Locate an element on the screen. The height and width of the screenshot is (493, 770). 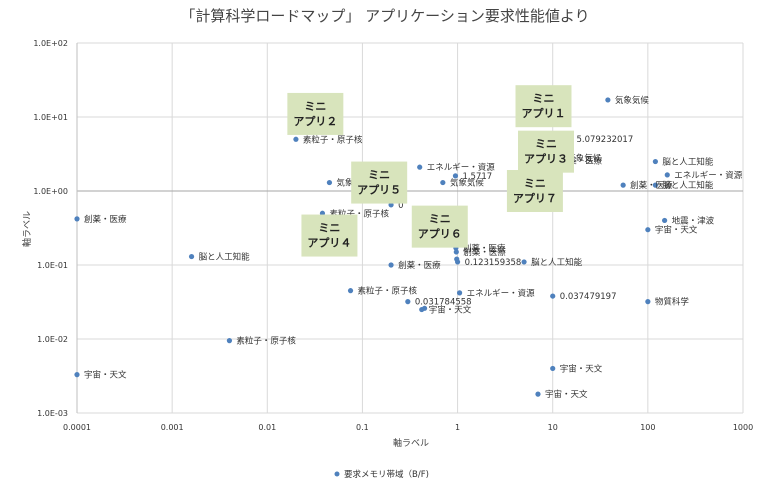
y-axis-label: 軸ラベル is located at coordinates (27, 229).